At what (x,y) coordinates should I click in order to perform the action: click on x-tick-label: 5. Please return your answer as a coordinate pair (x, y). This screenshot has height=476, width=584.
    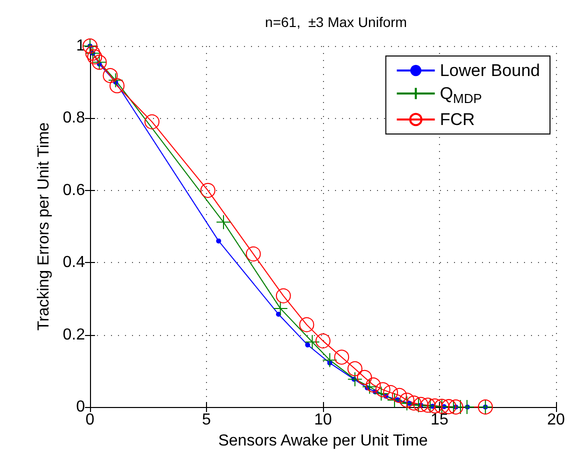
    Looking at the image, I should click on (207, 420).